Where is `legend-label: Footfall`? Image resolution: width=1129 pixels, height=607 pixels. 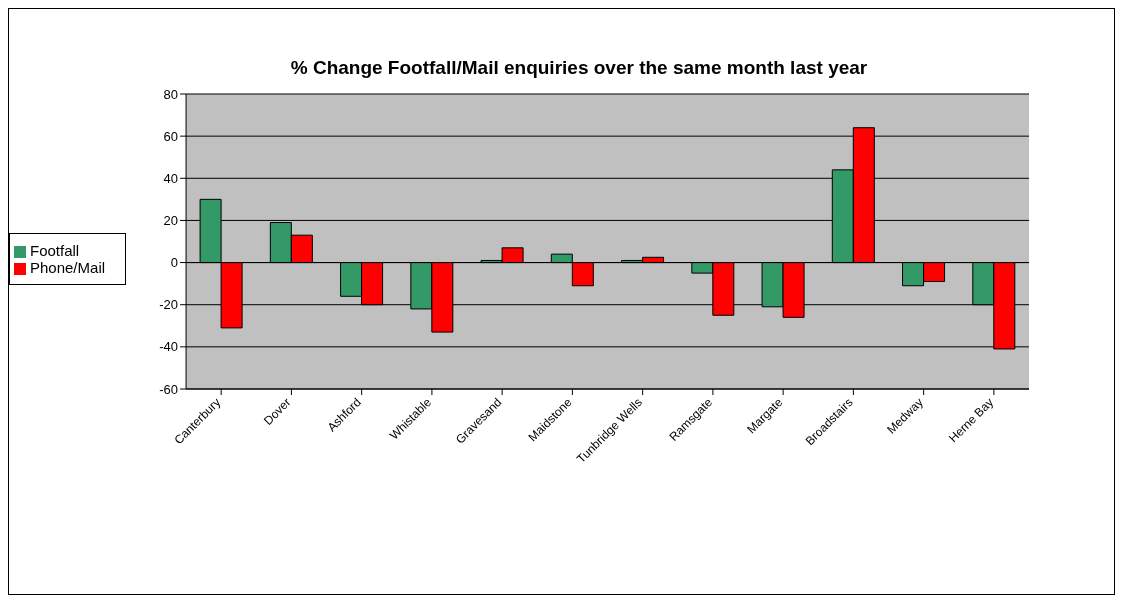 legend-label: Footfall is located at coordinates (55, 250).